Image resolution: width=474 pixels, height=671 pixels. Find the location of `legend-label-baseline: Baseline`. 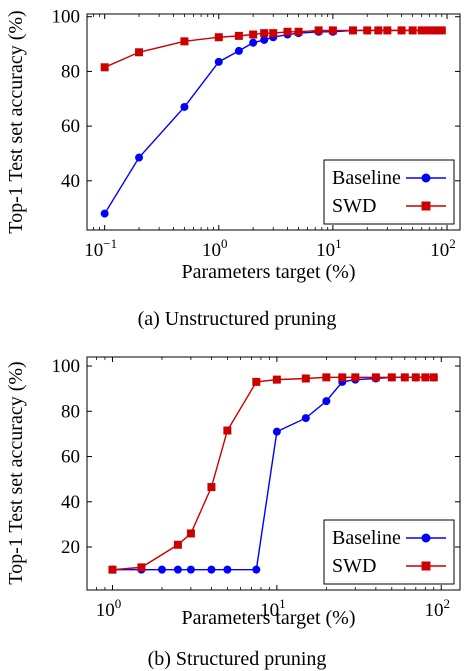

legend-label-baseline: Baseline is located at coordinates (366, 178).